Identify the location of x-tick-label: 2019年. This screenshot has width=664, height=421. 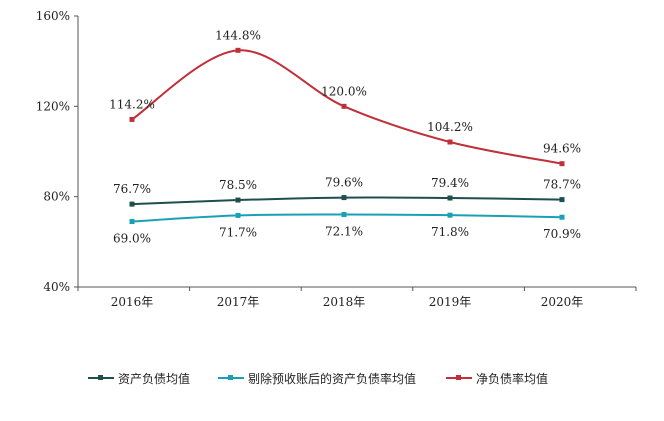
(450, 302).